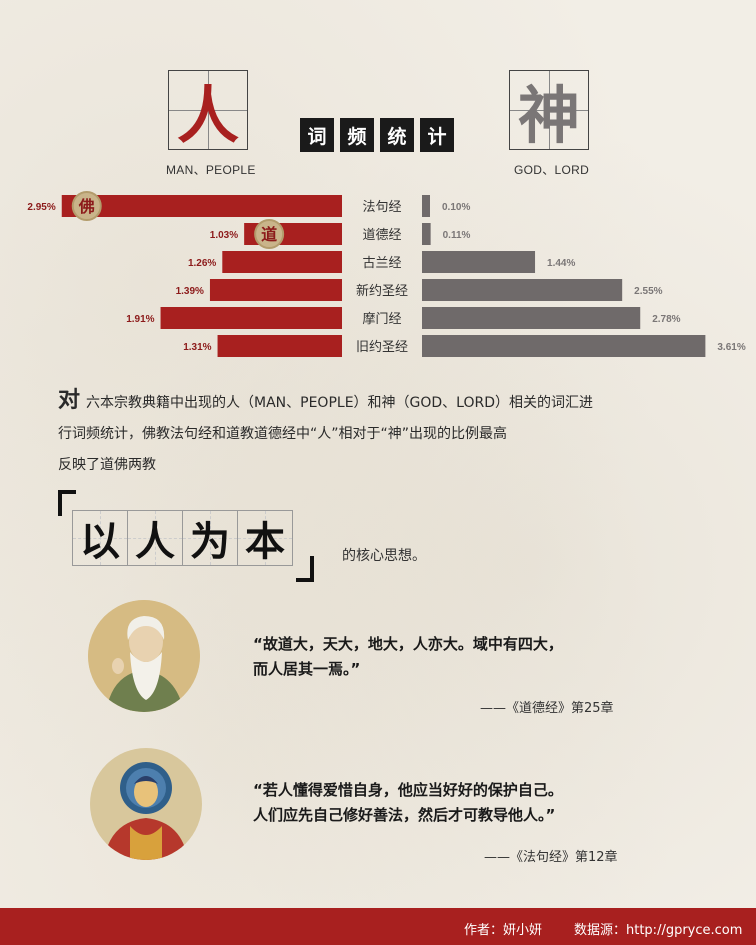 The image size is (756, 945). What do you see at coordinates (548, 115) in the screenshot?
I see `god-glyph: 神` at bounding box center [548, 115].